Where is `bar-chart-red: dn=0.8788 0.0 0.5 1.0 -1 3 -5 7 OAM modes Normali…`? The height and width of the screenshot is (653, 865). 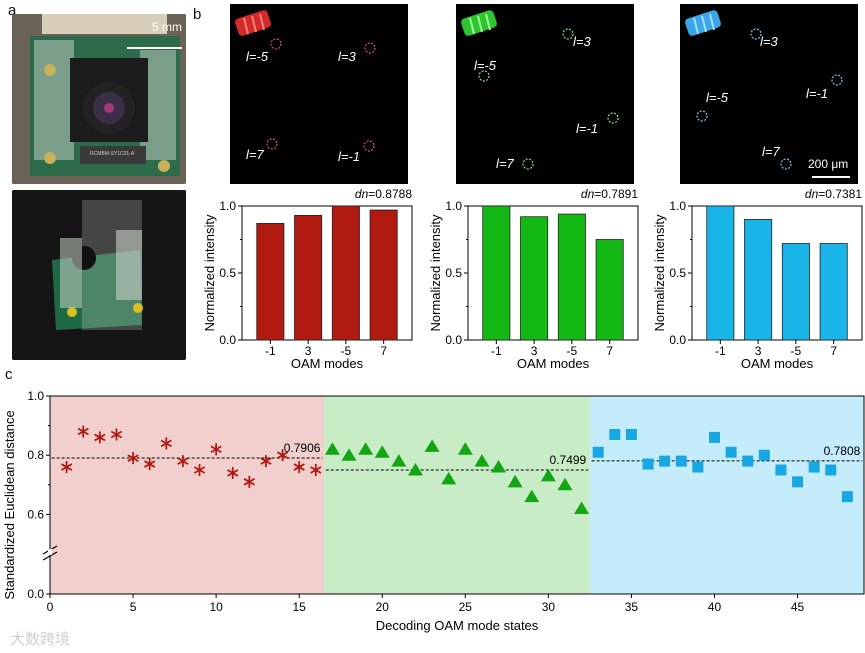 bar-chart-red: dn=0.8788 0.0 0.5 1.0 -1 3 -5 7 OAM modes Normali… is located at coordinates (307, 279).